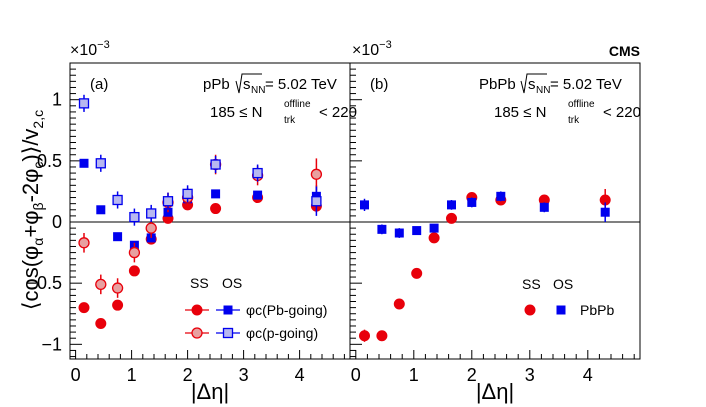 This screenshot has height=407, width=706. Describe the element at coordinates (531, 284) in the screenshot. I see `legend-b-ss-header: SS` at that location.